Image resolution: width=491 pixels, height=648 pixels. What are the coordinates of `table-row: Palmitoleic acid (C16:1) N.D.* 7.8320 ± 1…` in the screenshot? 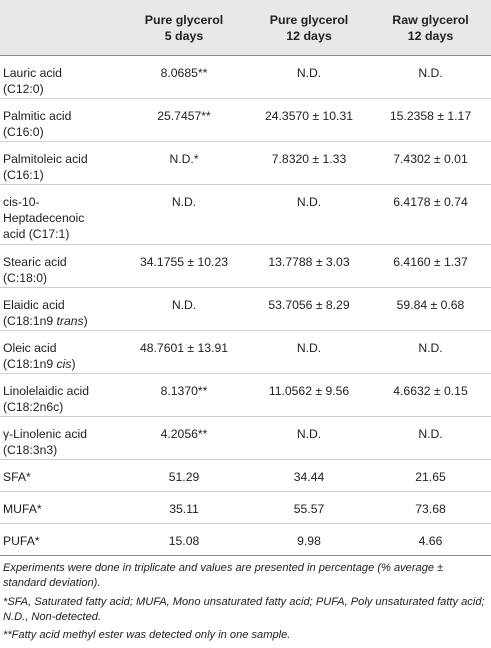 It's located at (245, 163).